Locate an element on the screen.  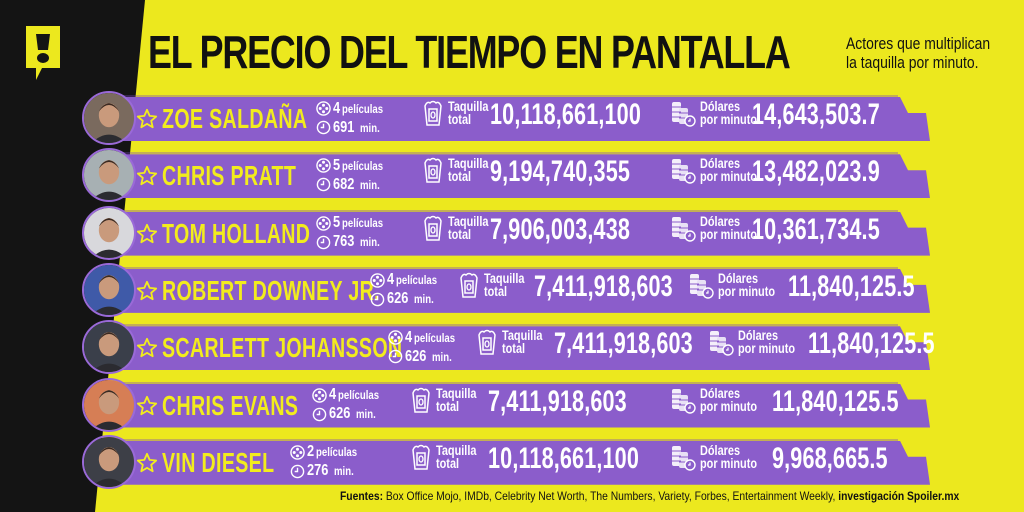
actor-row: VIN DIESEL 2 películas 276 min. is located at coordinates (530, 462).